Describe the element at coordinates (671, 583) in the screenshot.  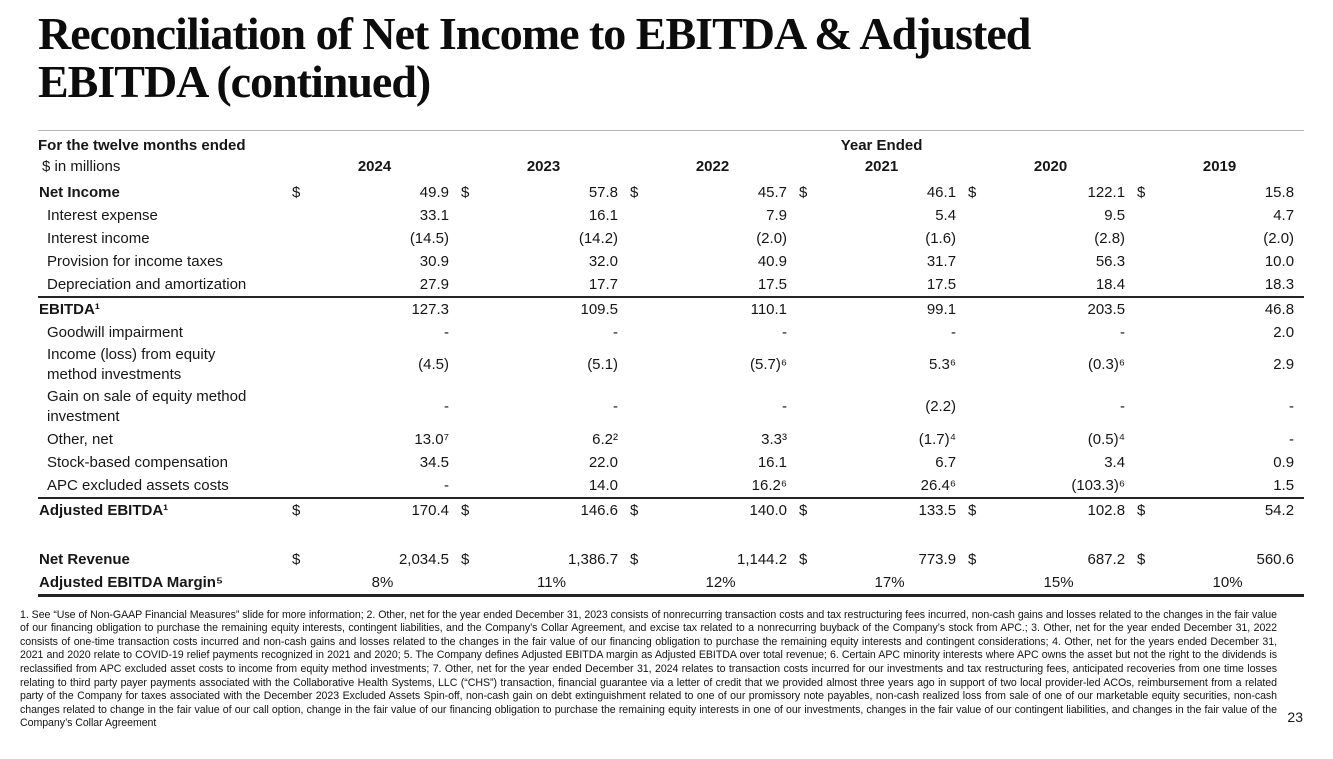
I see `table-row: Adjusted EBITDA Margin⁵ 8% 11% 12% 17% 15% 10%` at that location.